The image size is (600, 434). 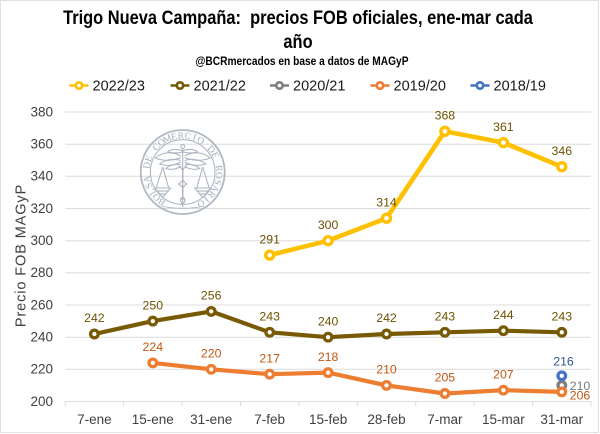 I want to click on svg-text: 340, so click(x=41, y=176).